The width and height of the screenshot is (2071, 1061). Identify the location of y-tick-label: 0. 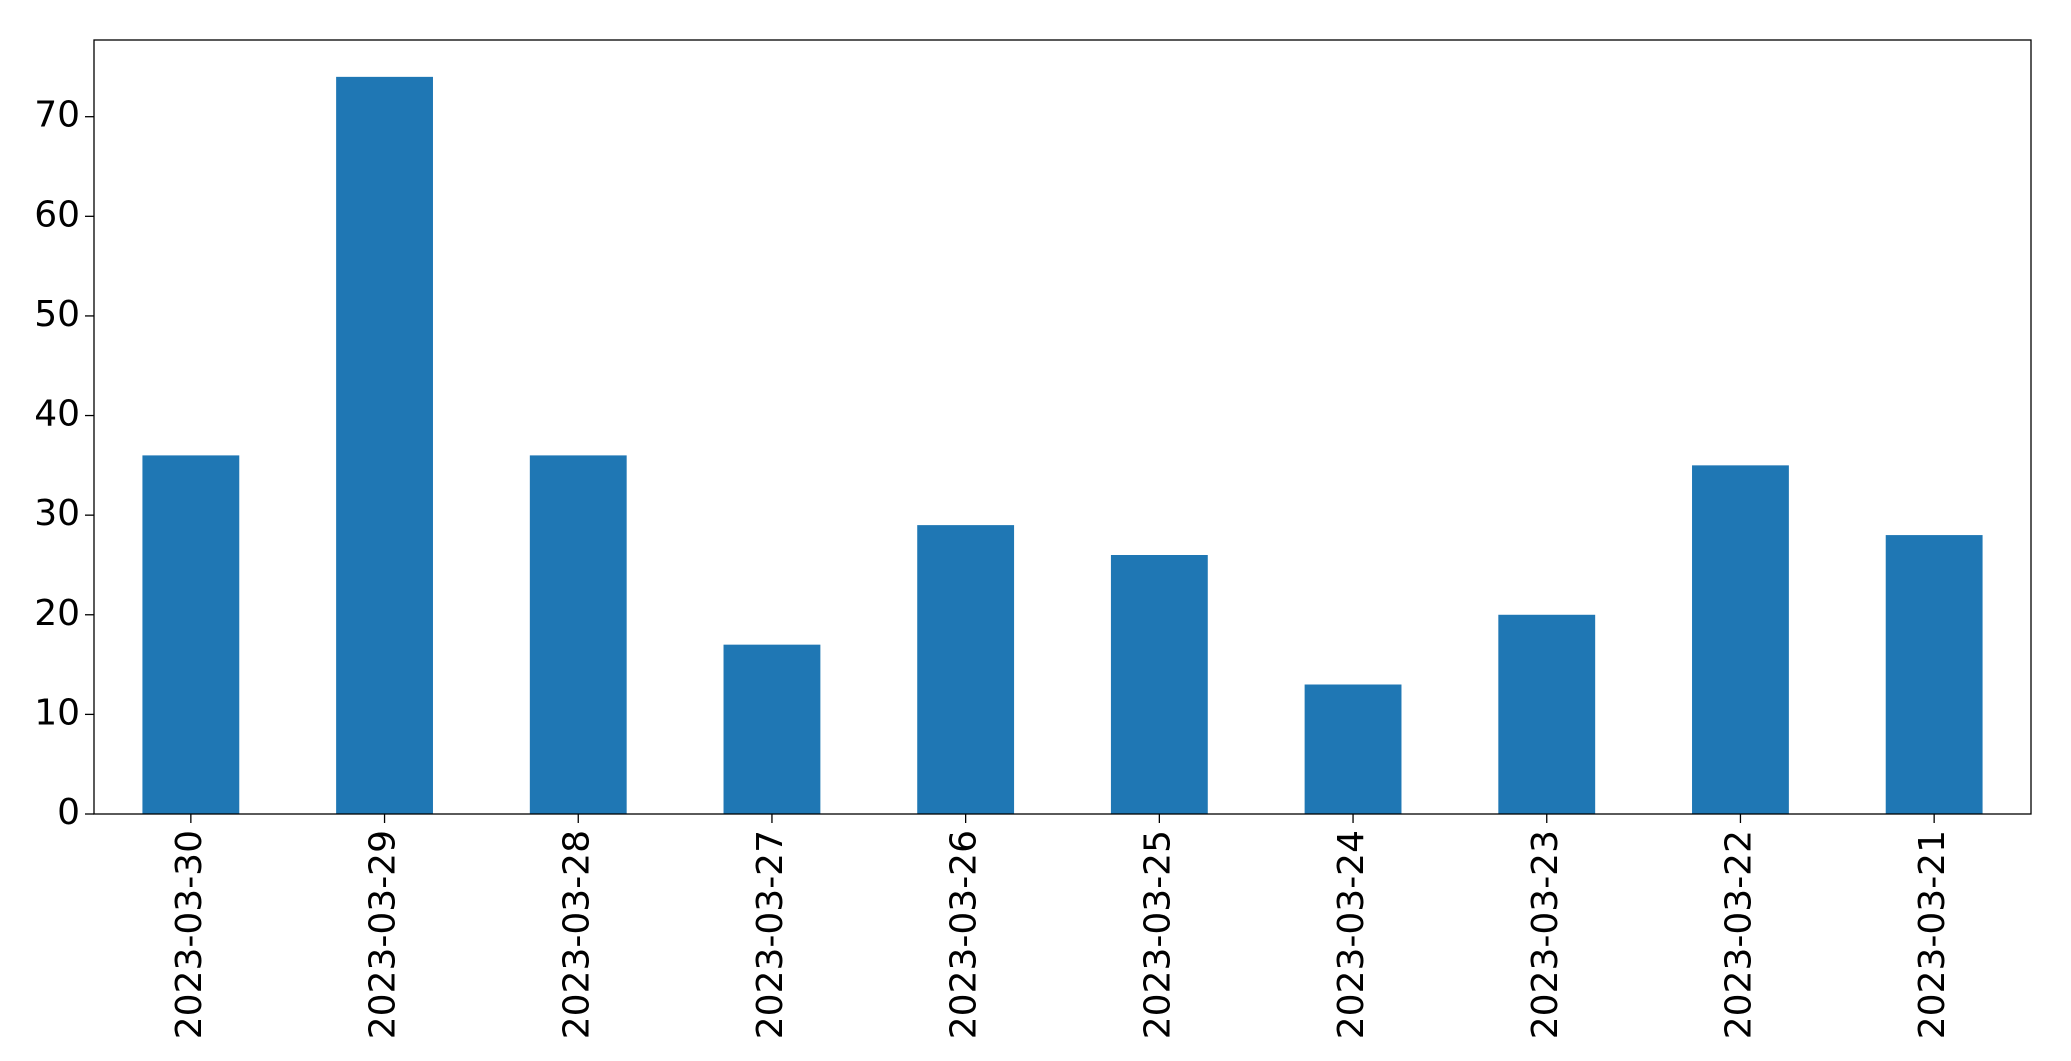
(68, 812).